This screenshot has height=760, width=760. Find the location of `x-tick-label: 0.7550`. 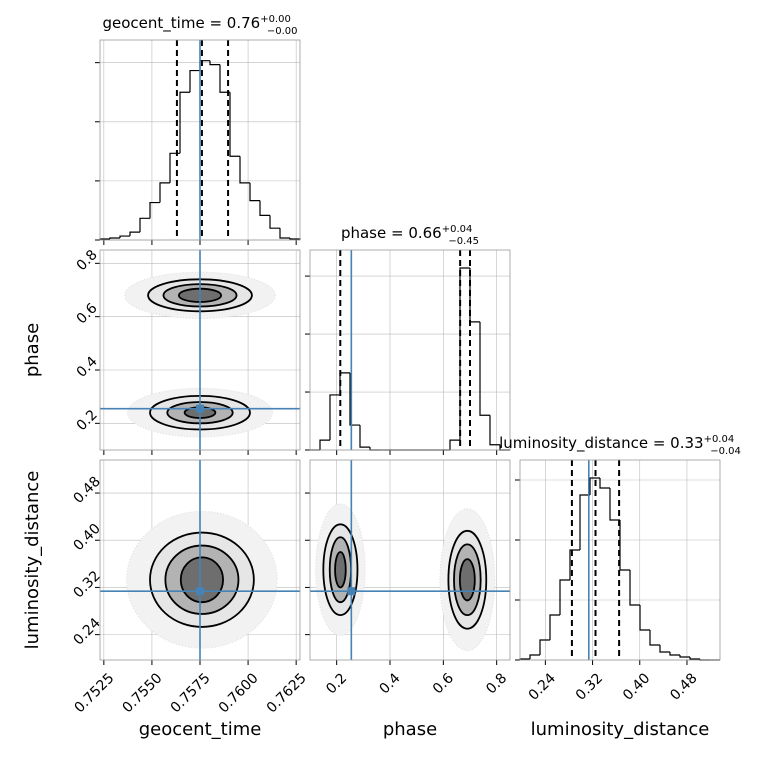

x-tick-label: 0.7550 is located at coordinates (143, 693).